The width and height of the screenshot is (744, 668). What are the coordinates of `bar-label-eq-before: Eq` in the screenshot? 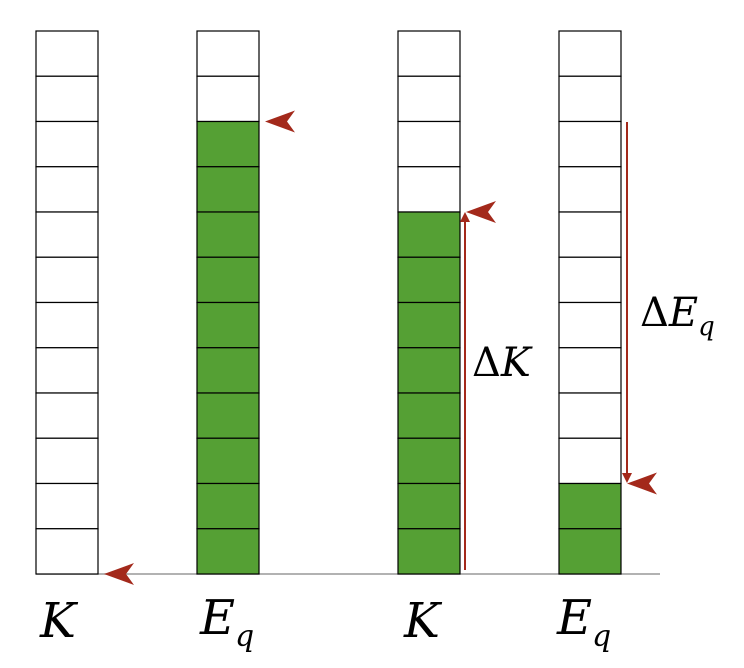 It's located at (226, 622).